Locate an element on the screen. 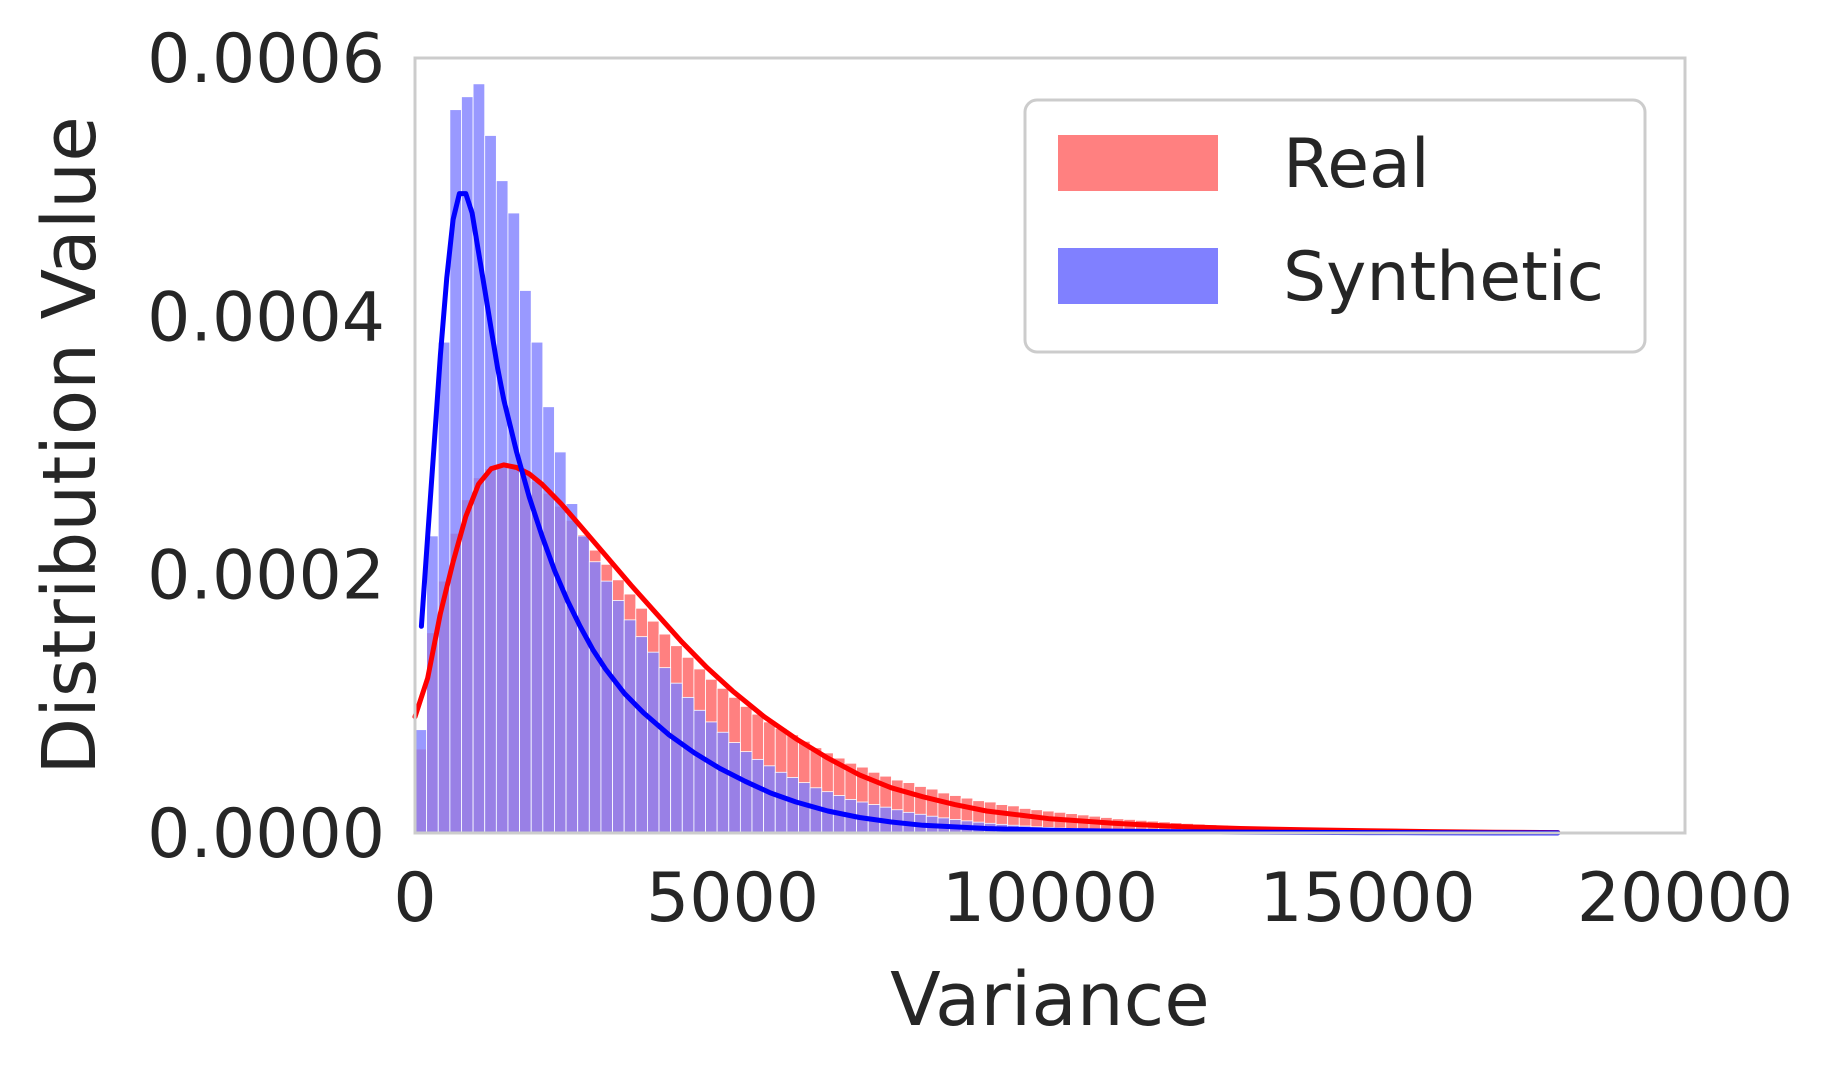 The image size is (1821, 1071). x-tick-label-0: 0 is located at coordinates (414, 898).